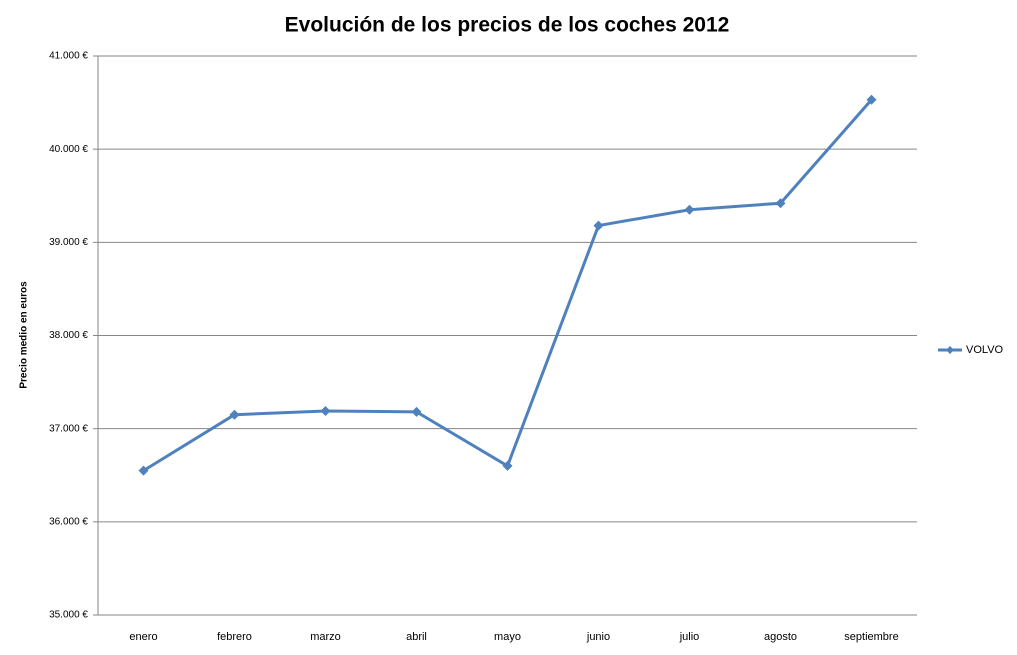  What do you see at coordinates (68, 335) in the screenshot?
I see `y-tick-label: 38.000 €` at bounding box center [68, 335].